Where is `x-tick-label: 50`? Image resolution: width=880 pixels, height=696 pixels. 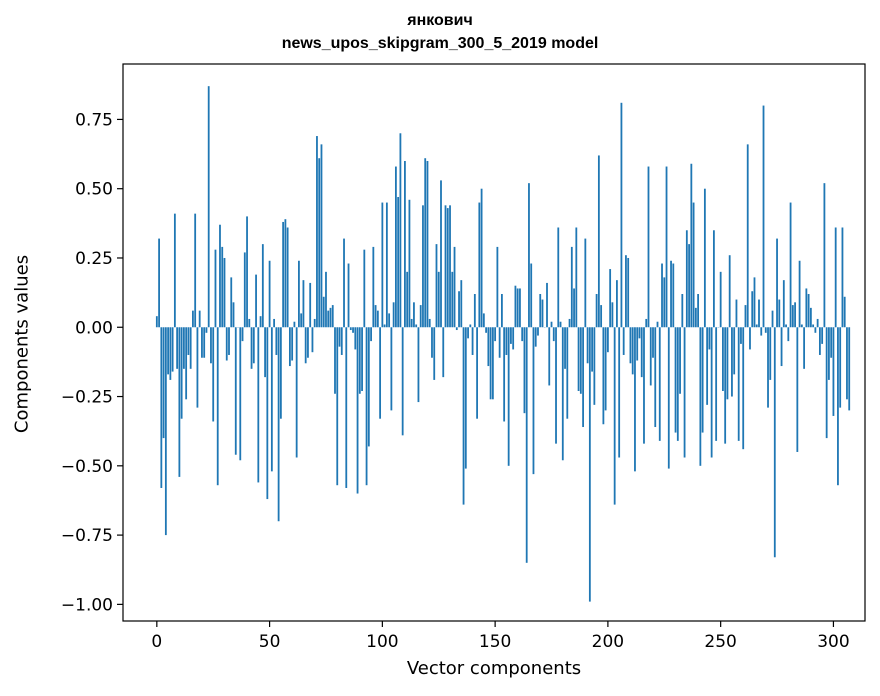 x-tick-label: 50 is located at coordinates (270, 642).